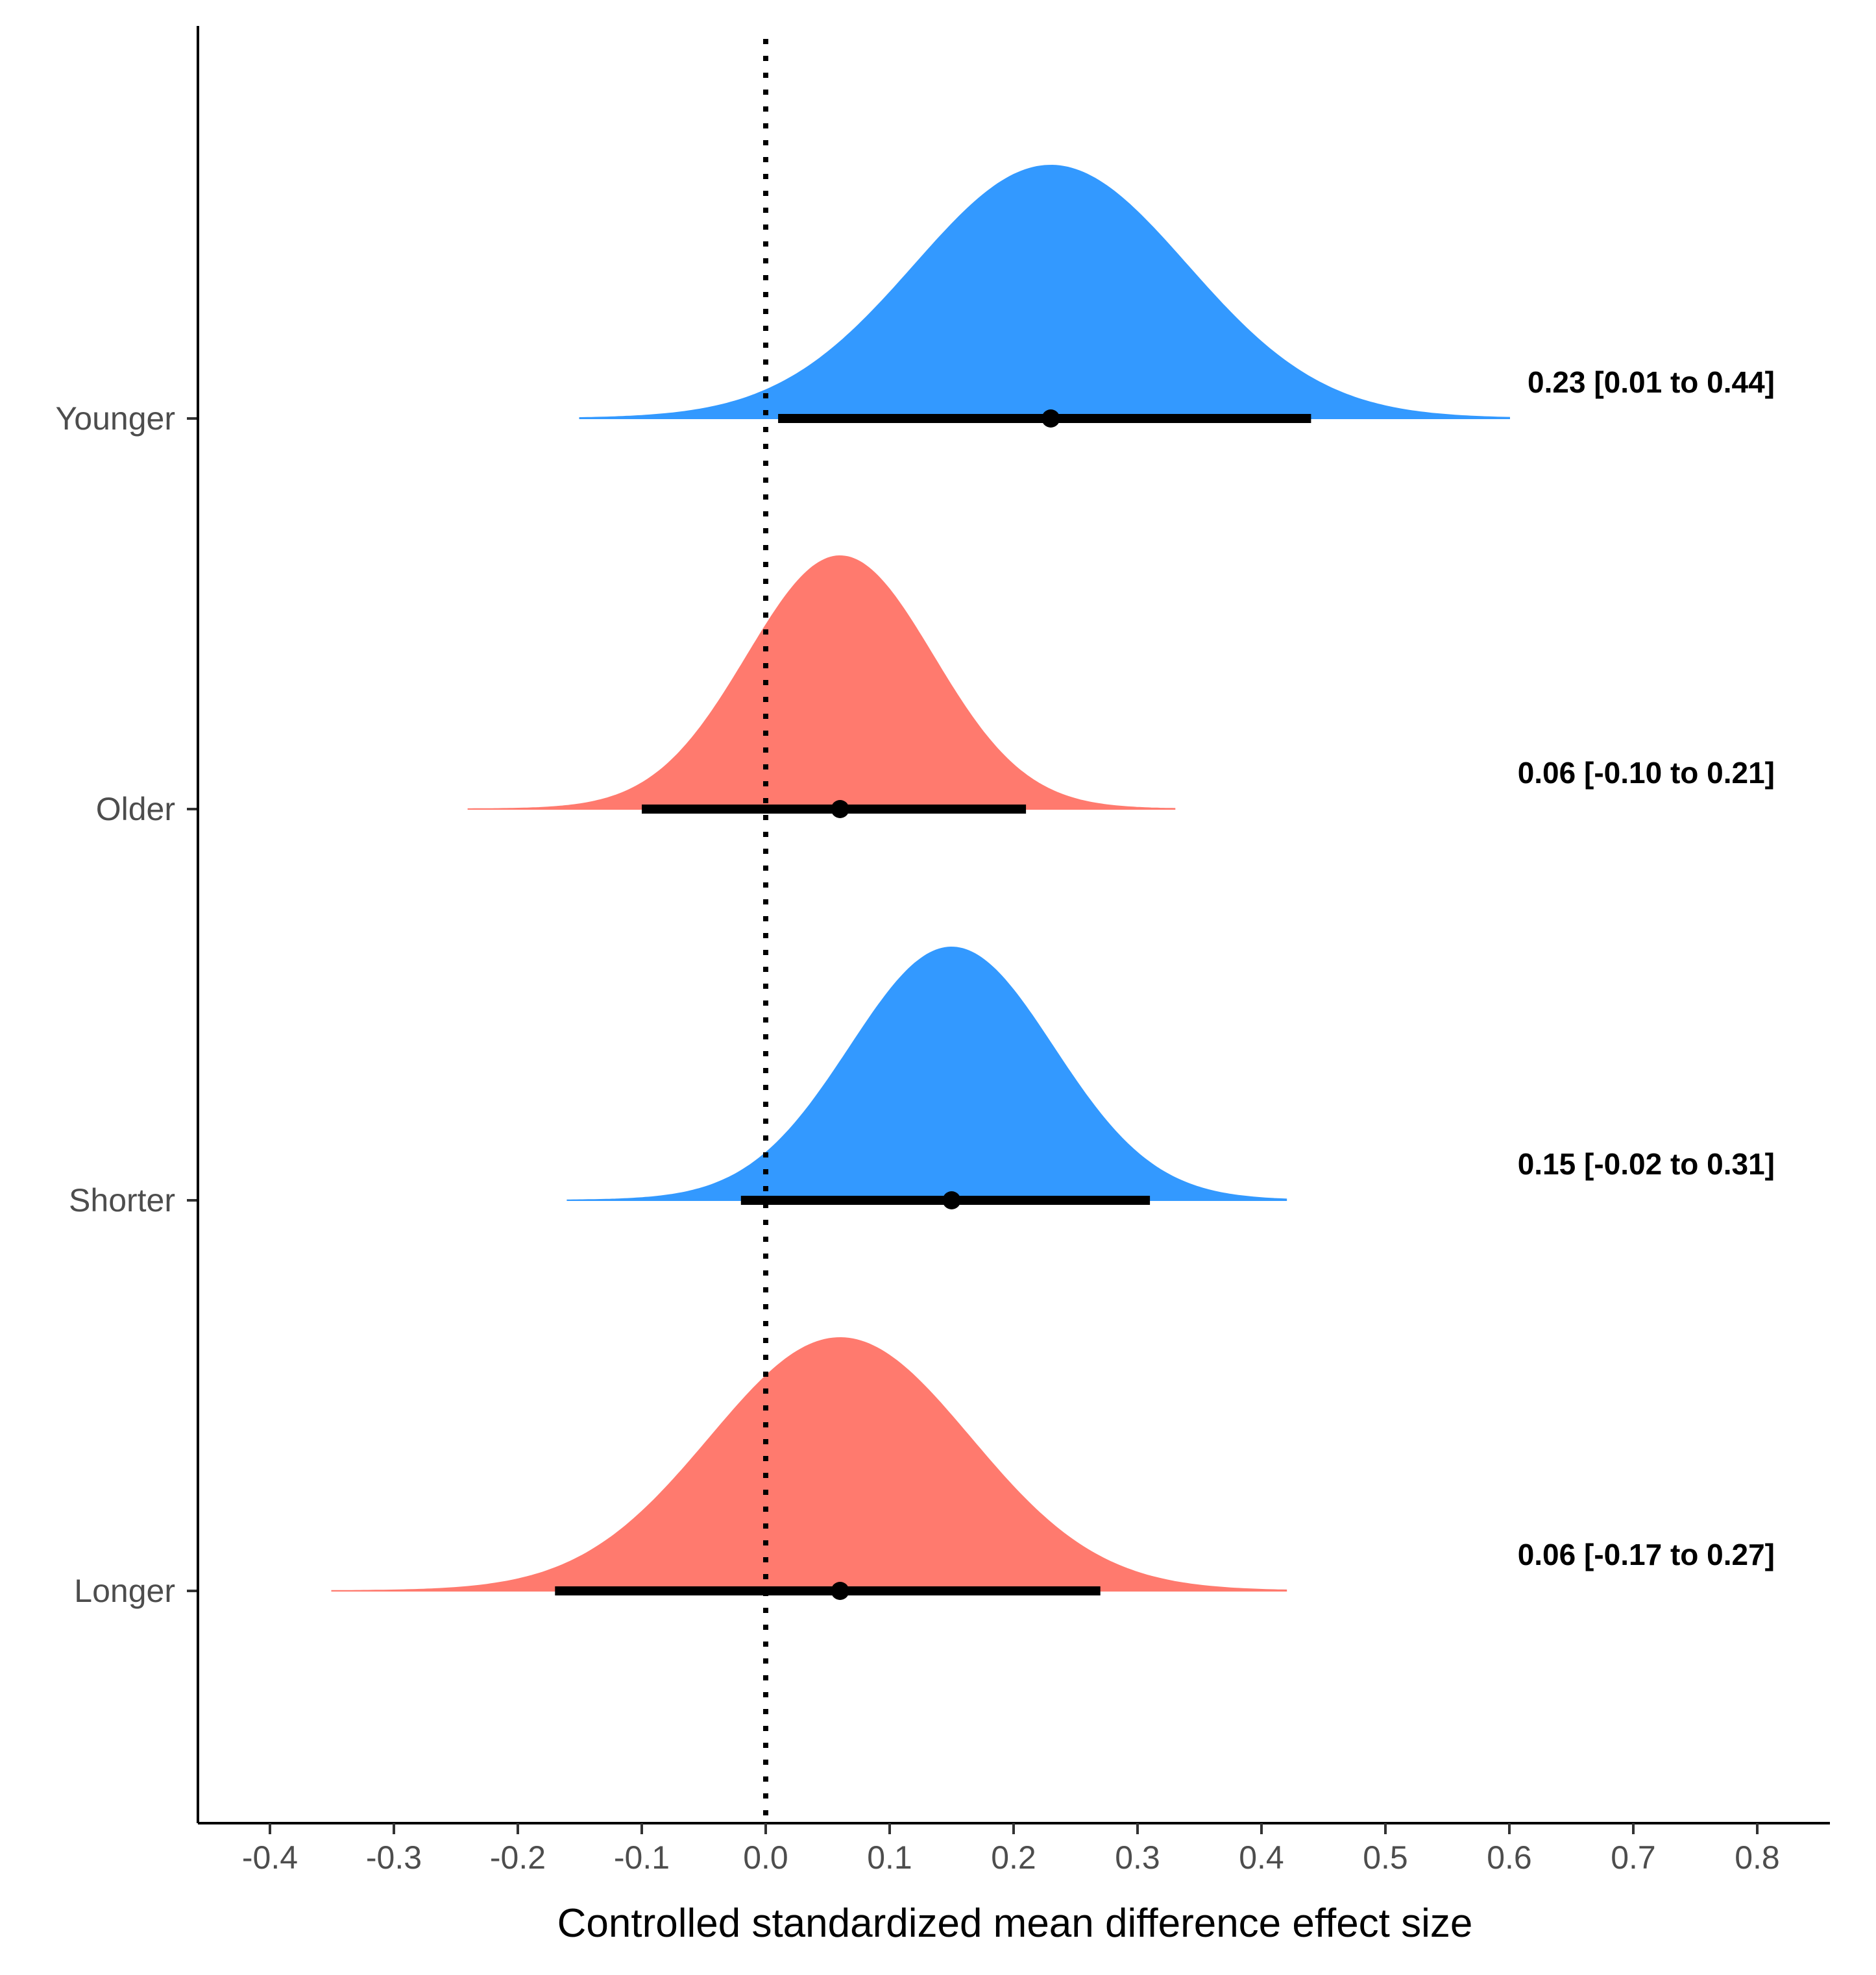  What do you see at coordinates (1757, 1857) in the screenshot?
I see `x-tick-label: 0.8` at bounding box center [1757, 1857].